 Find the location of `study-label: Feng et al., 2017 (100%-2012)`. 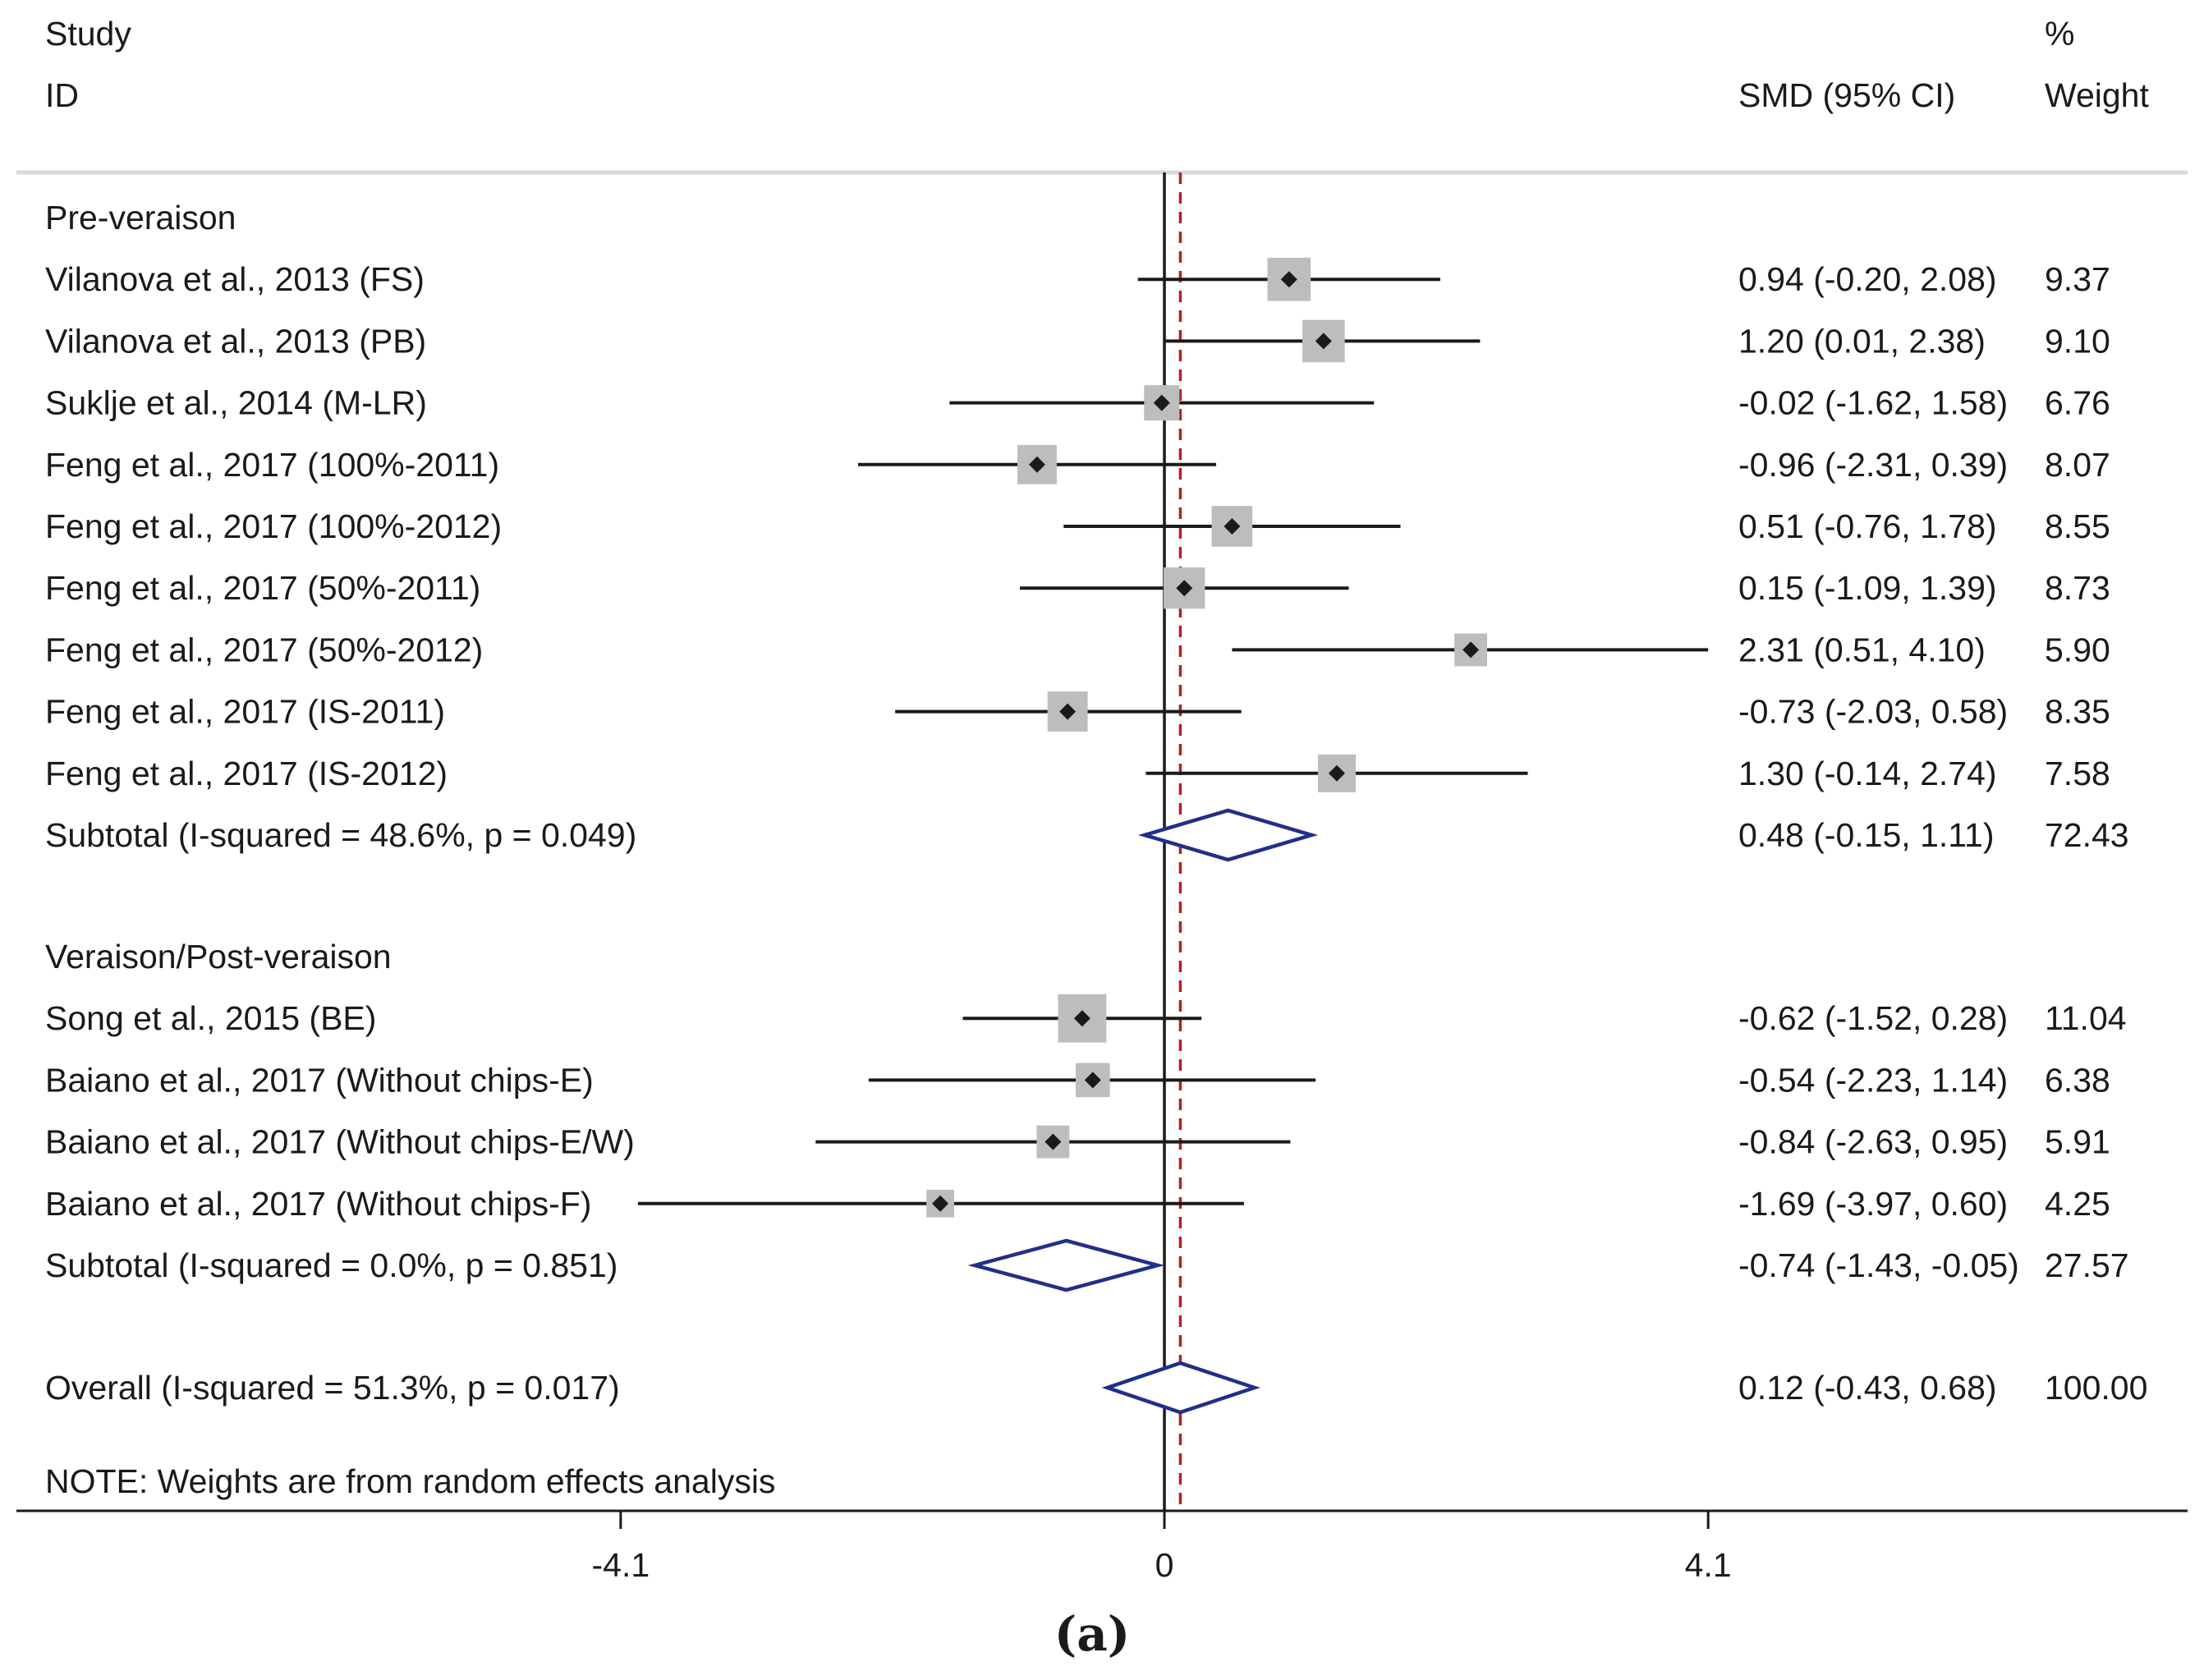

study-label: Feng et al., 2017 (100%-2012) is located at coordinates (273, 526).